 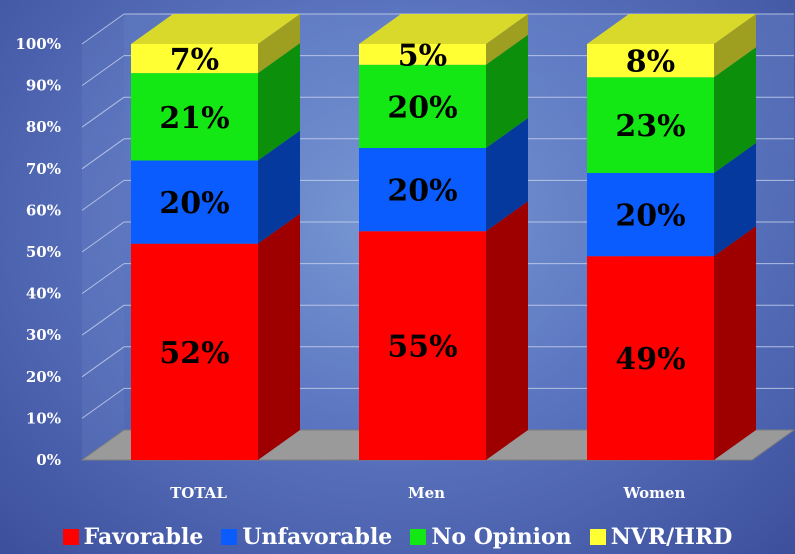 I want to click on y-tick-label: 0%, so click(x=48, y=460).